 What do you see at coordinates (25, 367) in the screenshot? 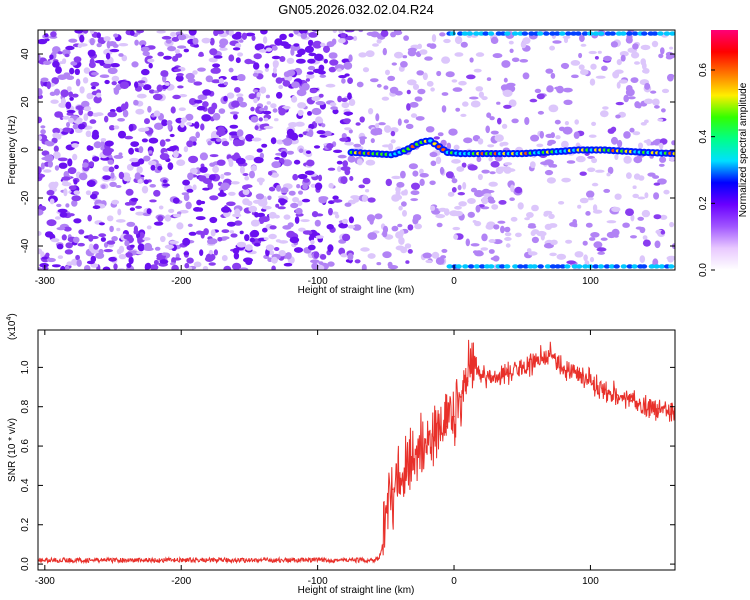
I see `y-tick-label: 1.0` at bounding box center [25, 367].